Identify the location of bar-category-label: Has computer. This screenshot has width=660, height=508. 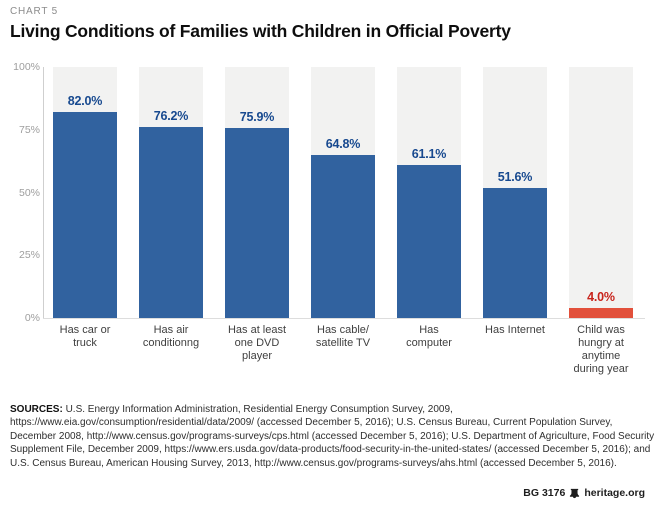
(429, 336).